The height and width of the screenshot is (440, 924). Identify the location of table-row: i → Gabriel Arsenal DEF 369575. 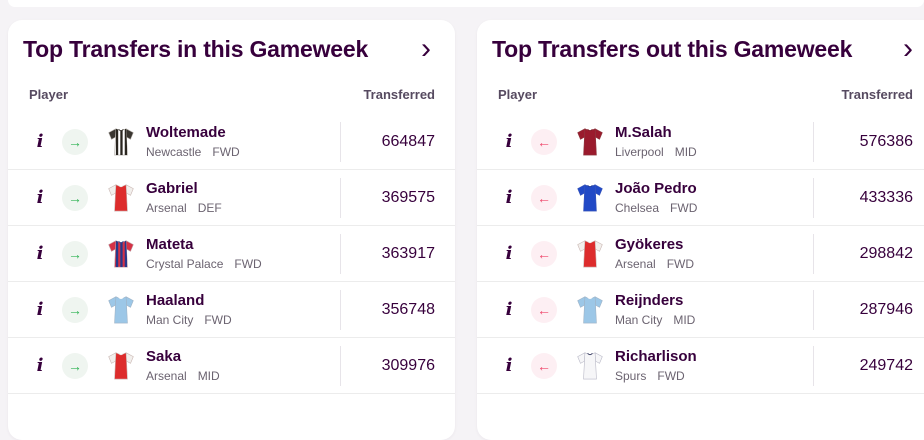
(231, 198).